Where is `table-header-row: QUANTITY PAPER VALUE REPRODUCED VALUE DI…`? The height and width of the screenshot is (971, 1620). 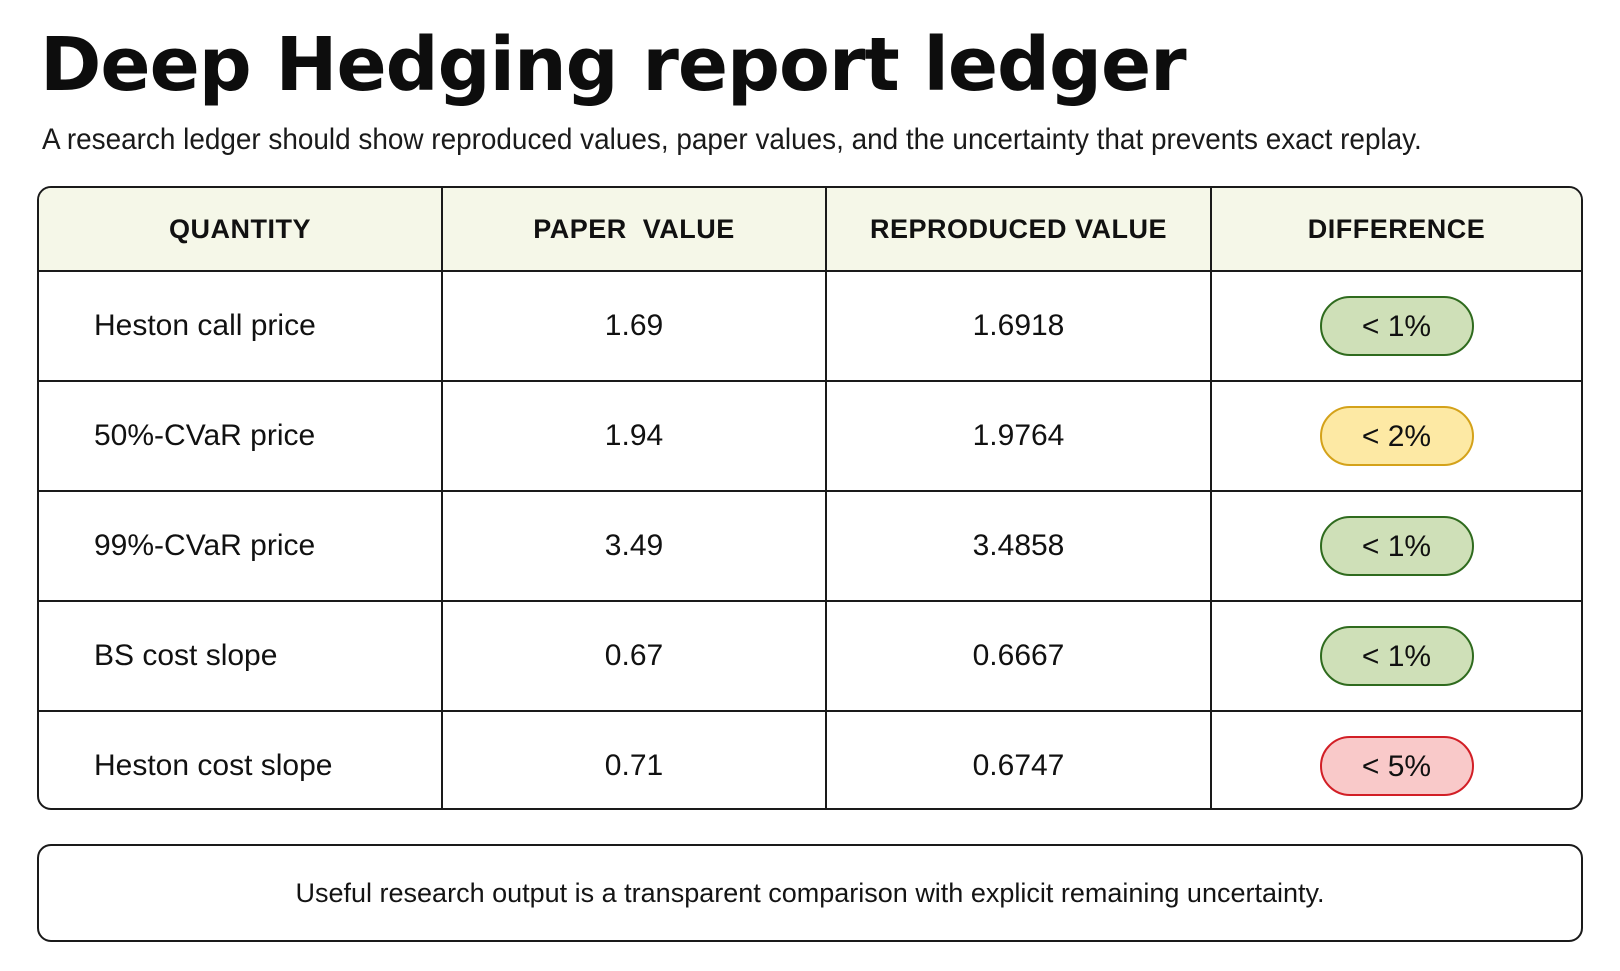
table-header-row: QUANTITY PAPER VALUE REPRODUCED VALUE DI… is located at coordinates (810, 230).